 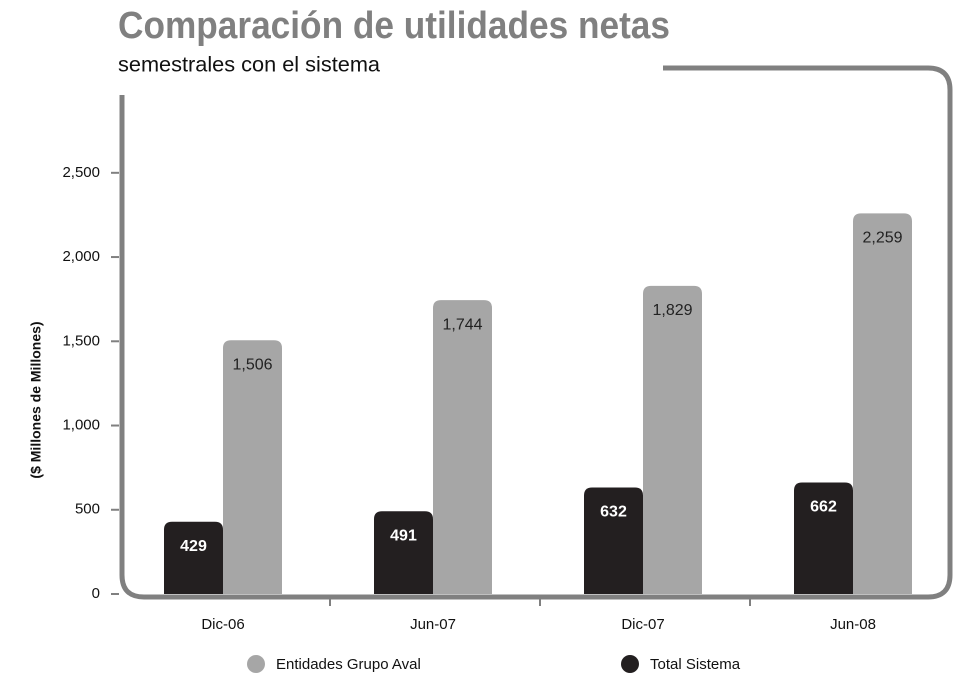 What do you see at coordinates (462, 324) in the screenshot?
I see `data-label: 1,744` at bounding box center [462, 324].